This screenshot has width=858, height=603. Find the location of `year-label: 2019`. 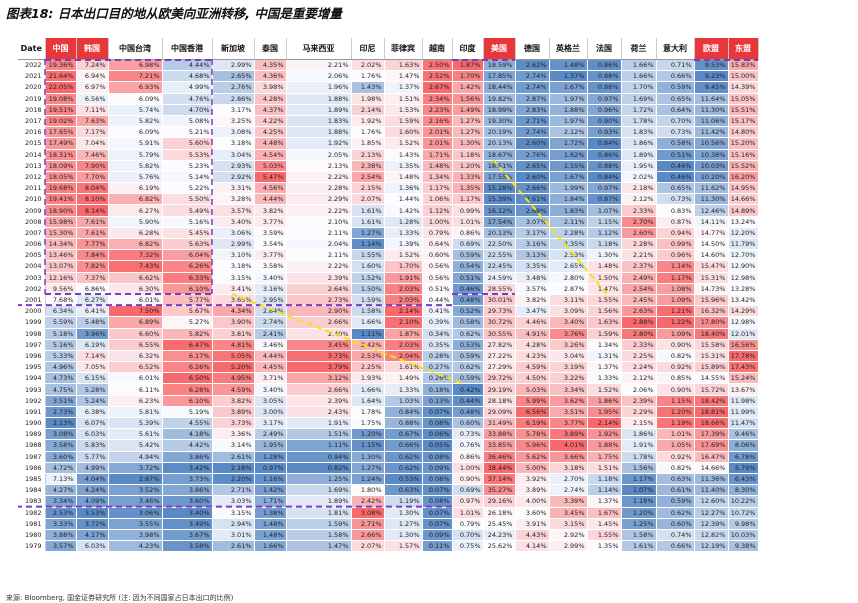

year-label: 2019 is located at coordinates (32, 99).